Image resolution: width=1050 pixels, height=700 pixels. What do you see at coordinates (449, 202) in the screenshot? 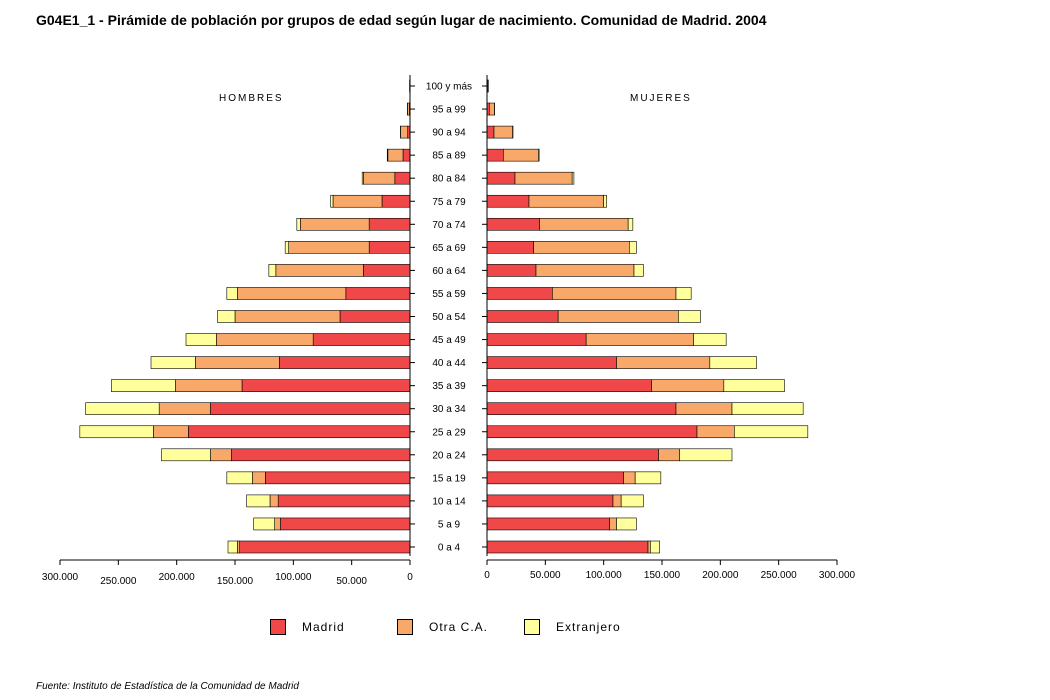
I see `category-label-15: 75 a 79` at bounding box center [449, 202].